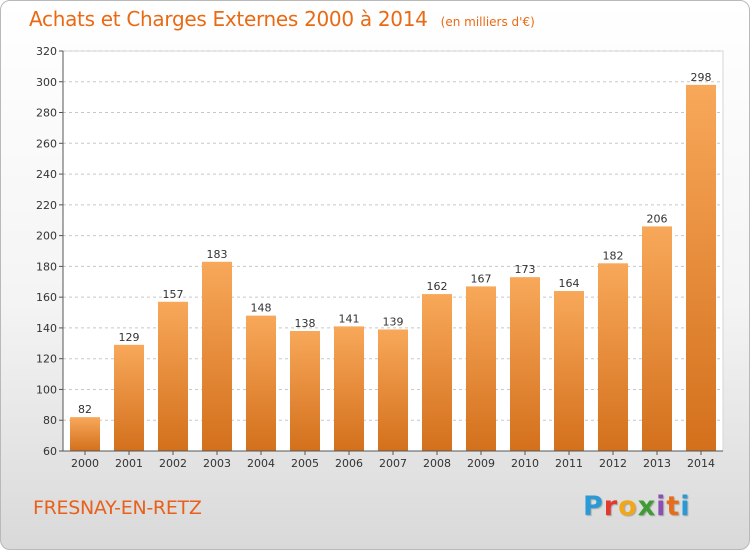 Image resolution: width=750 pixels, height=550 pixels. I want to click on y-tick-label: 220, so click(46, 205).